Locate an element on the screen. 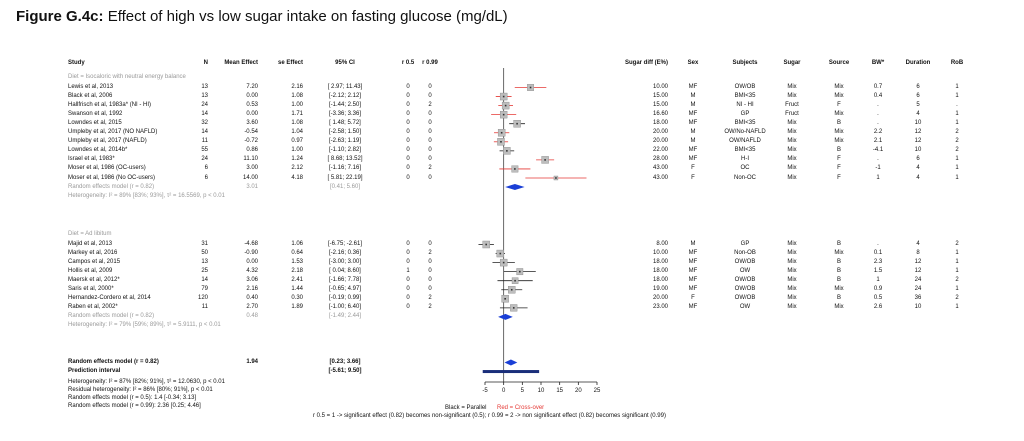 Image resolution: width=1024 pixels, height=441 pixels. row-study: Moser et al, 1986 (OC-users) is located at coordinates (107, 168).